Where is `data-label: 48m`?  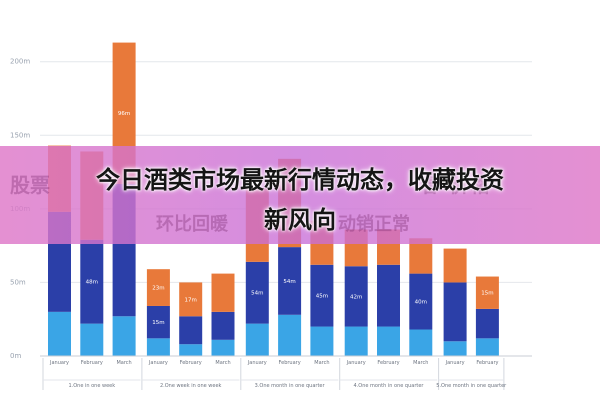
data-label: 48m is located at coordinates (92, 283).